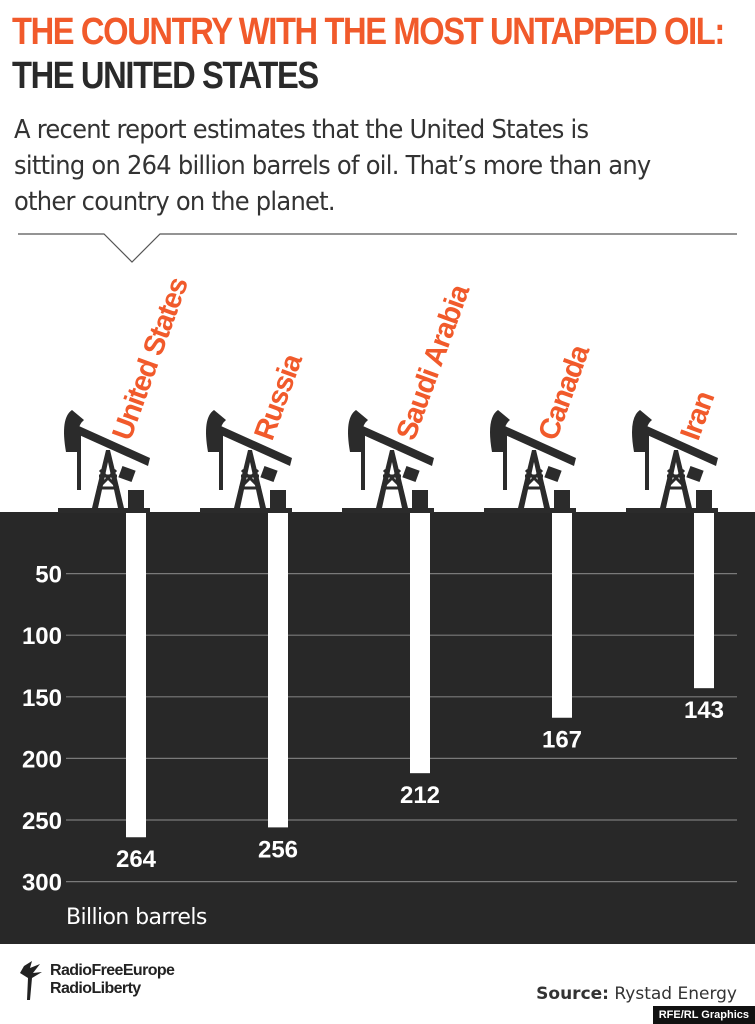 This screenshot has width=755, height=1024. Describe the element at coordinates (703, 1015) in the screenshot. I see `graphics-credit: RFE/RL Graphics` at that location.